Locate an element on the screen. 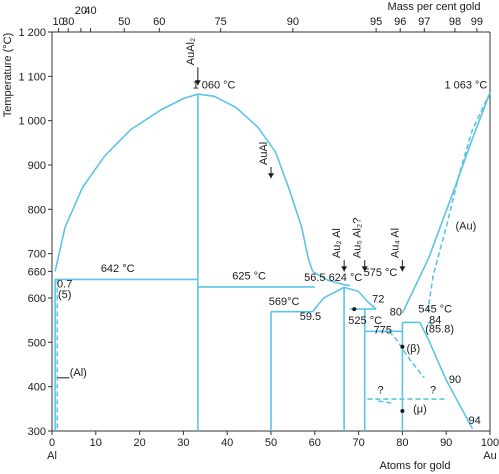 The height and width of the screenshot is (474, 499). top-tick-label: 60 is located at coordinates (159, 22).